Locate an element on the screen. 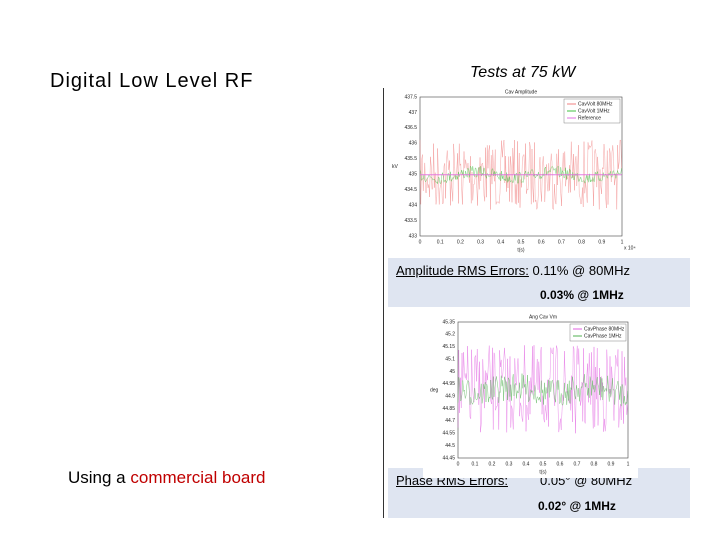 This screenshot has height=540, width=720. y-tick-label: 436.5 is located at coordinates (410, 128).